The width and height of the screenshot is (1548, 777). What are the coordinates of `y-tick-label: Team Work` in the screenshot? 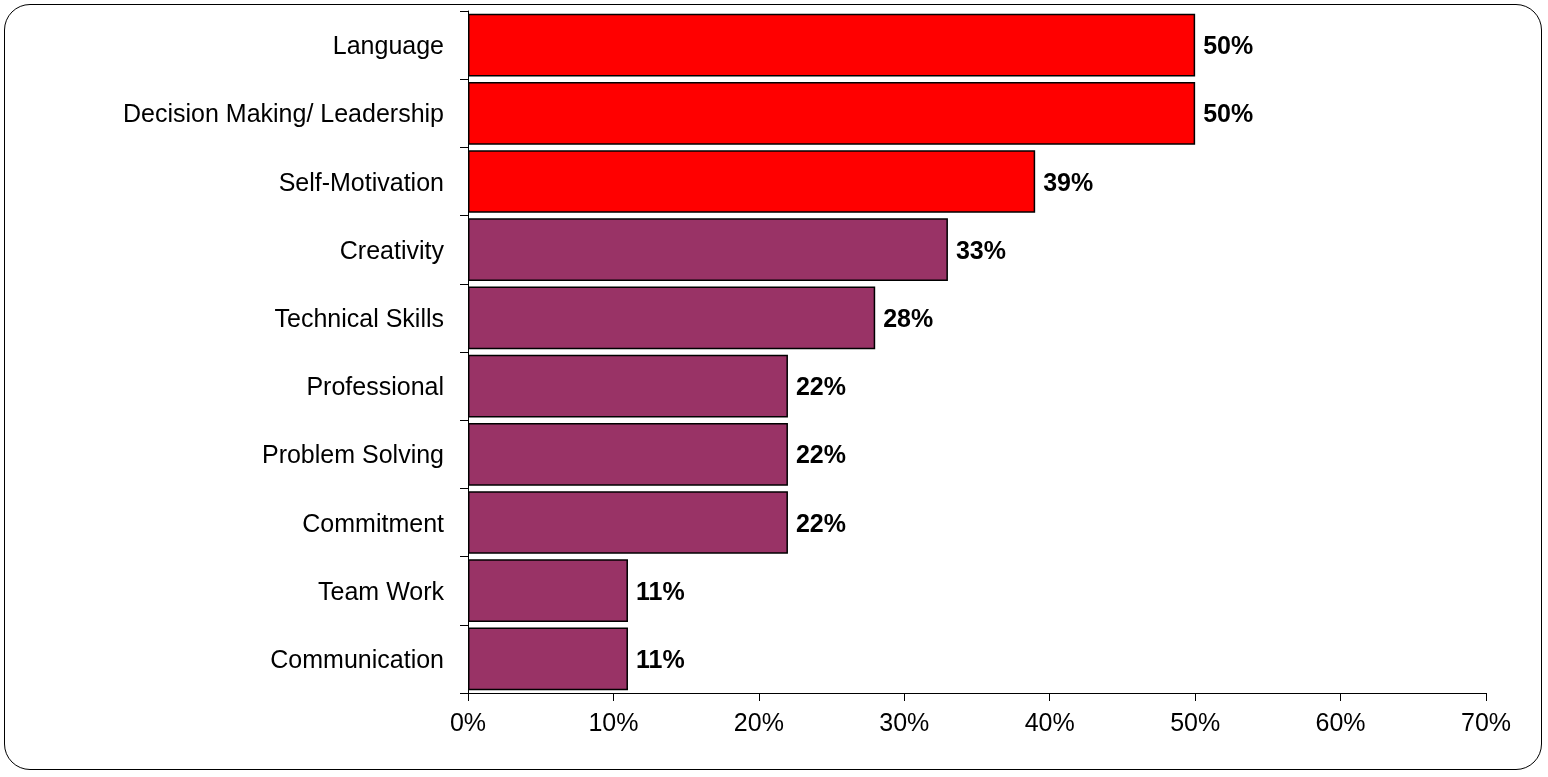 It's located at (381, 590).